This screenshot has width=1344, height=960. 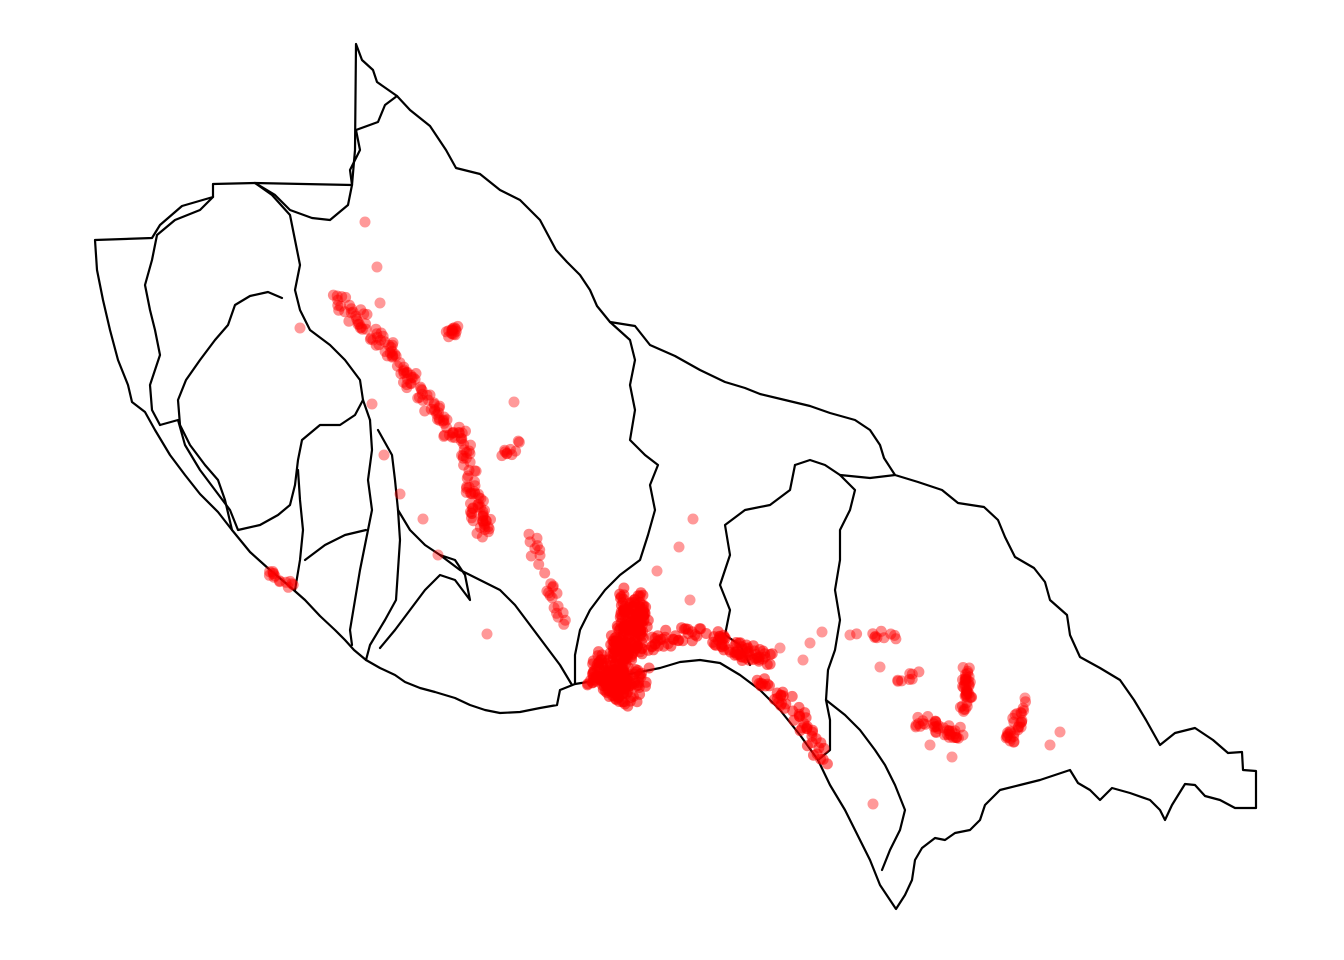 I want to click on inner-boundary-west-g, so click(x=335, y=545).